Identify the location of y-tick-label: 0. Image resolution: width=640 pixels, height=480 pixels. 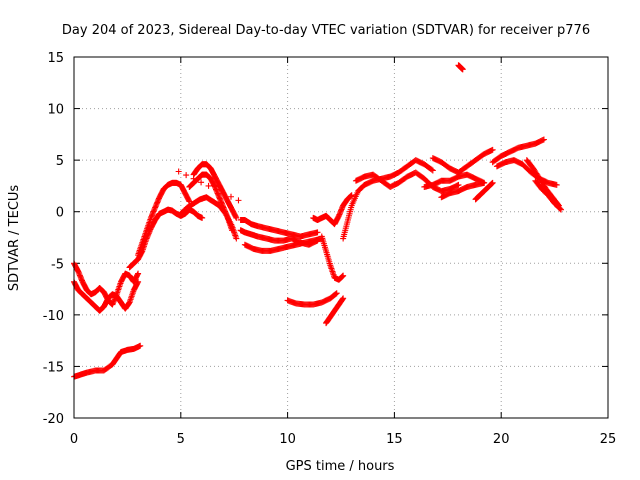
(60, 213).